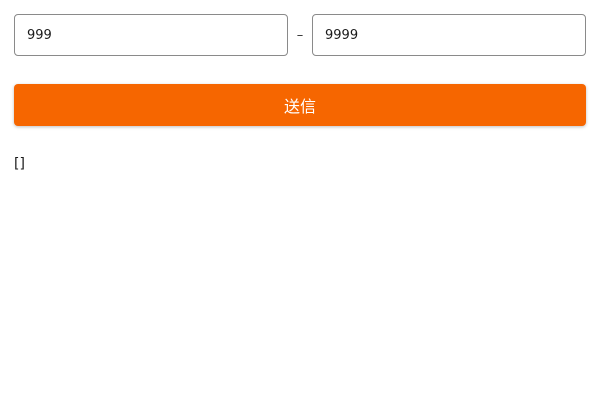 This screenshot has width=600, height=400. What do you see at coordinates (300, 105) in the screenshot?
I see `submit-button: 送信` at bounding box center [300, 105].